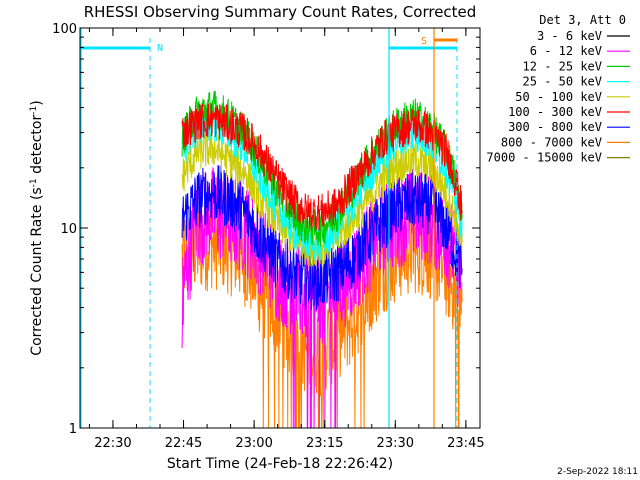  What do you see at coordinates (34, 182) in the screenshot?
I see `y-axis-label-sup1: -1` at bounding box center [34, 182].